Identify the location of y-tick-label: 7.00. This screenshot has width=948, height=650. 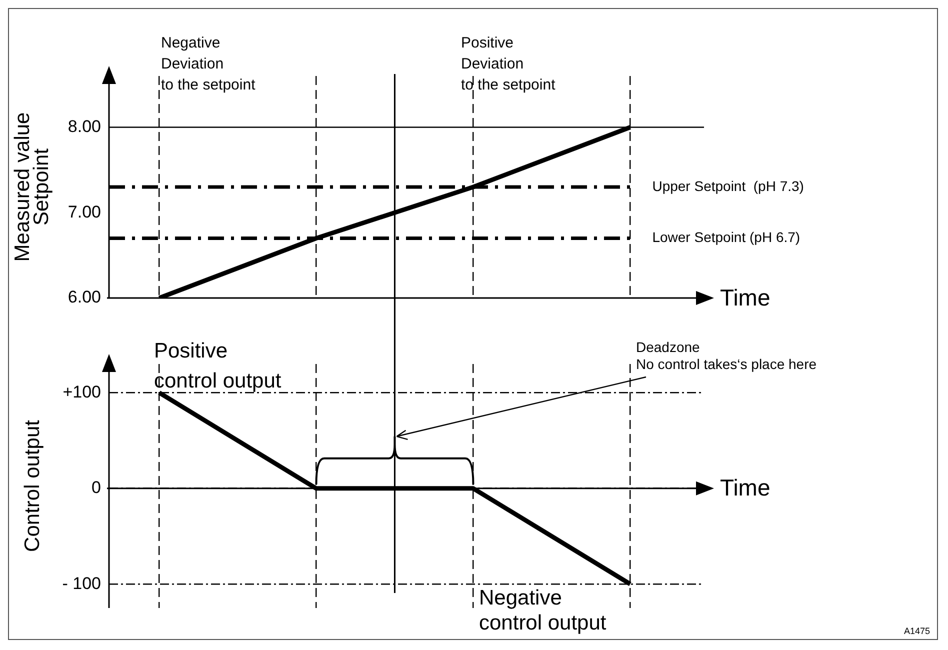
(84, 212).